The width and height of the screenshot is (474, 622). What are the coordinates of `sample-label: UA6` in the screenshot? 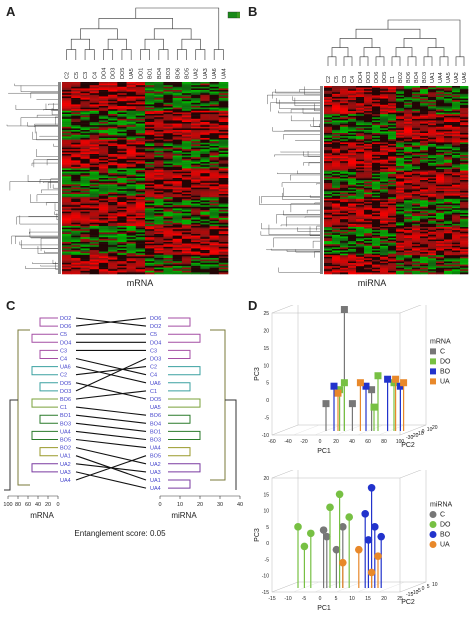 It's located at (215, 73).